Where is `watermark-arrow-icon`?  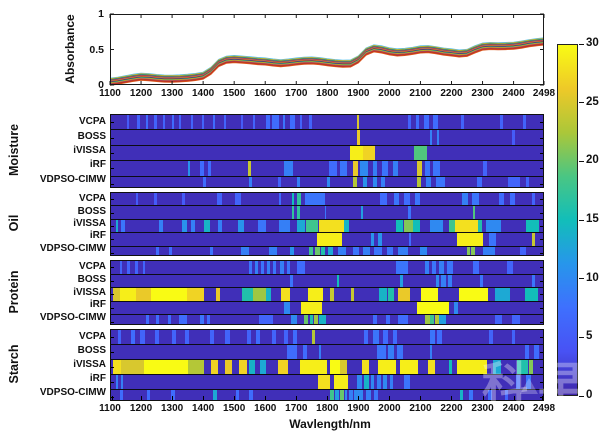
watermark-arrow-icon is located at coordinates (529, 386).